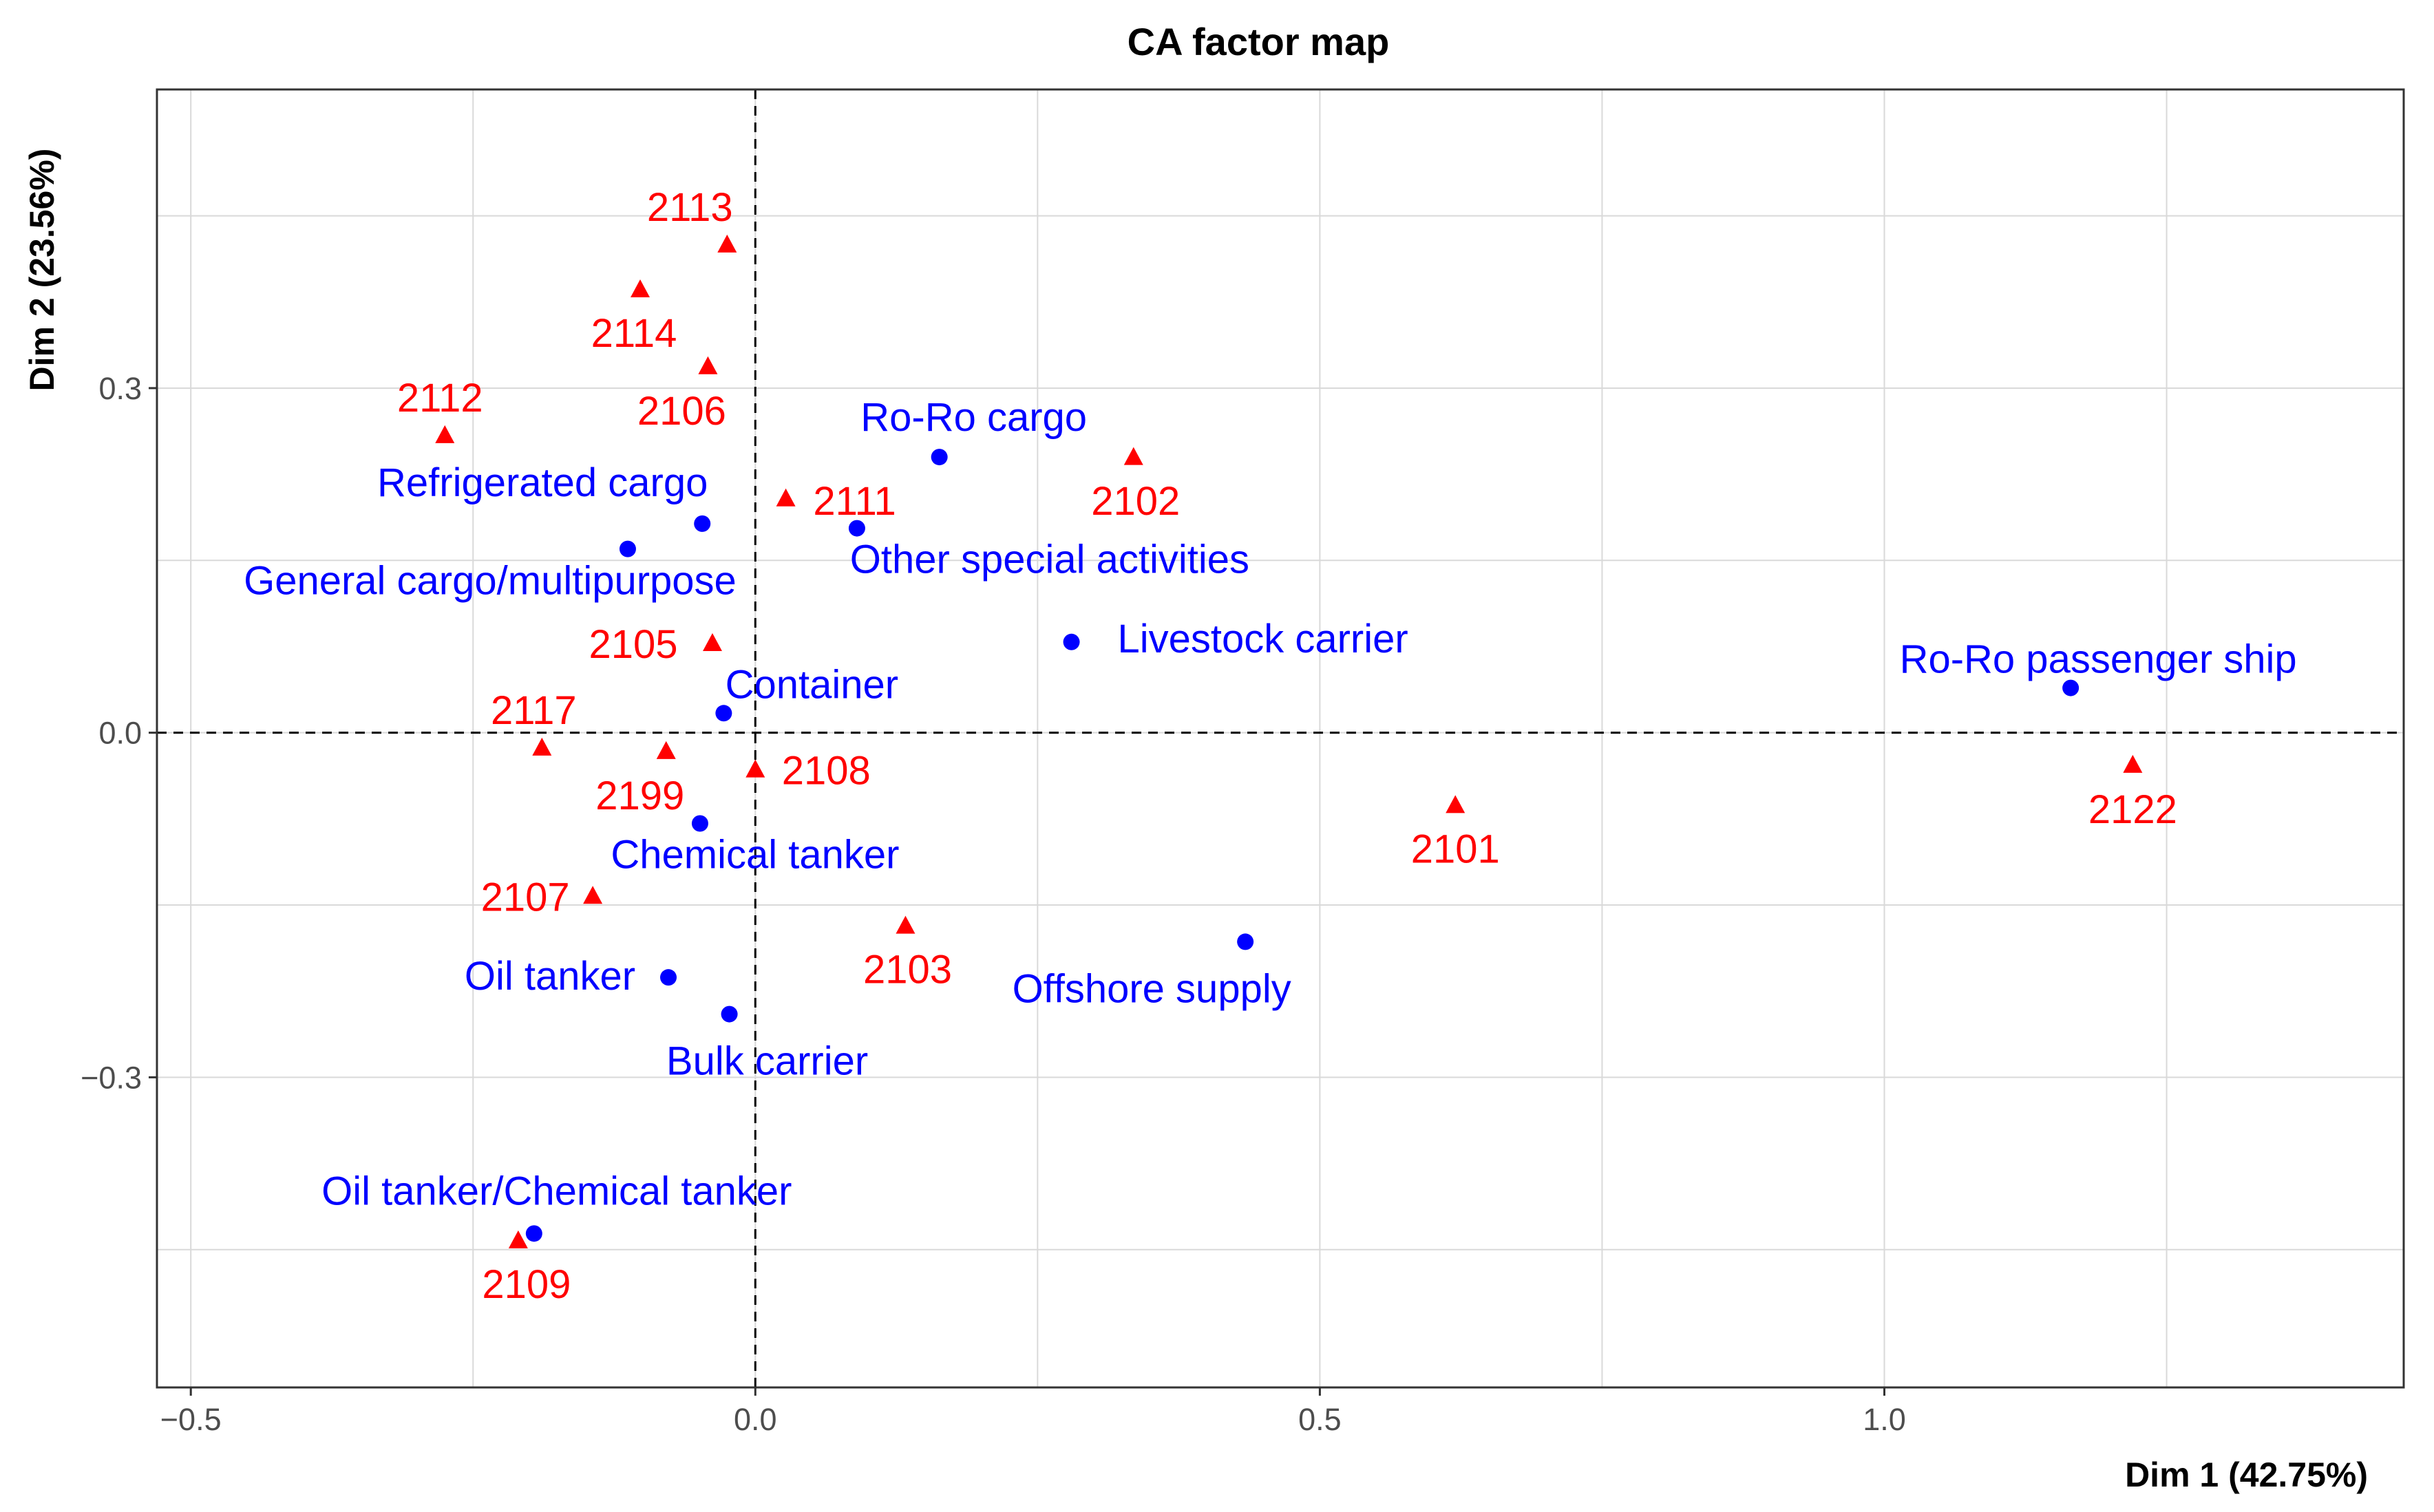 Image resolution: width=2434 pixels, height=1512 pixels. I want to click on row-point-label: Other special activities, so click(1049, 559).